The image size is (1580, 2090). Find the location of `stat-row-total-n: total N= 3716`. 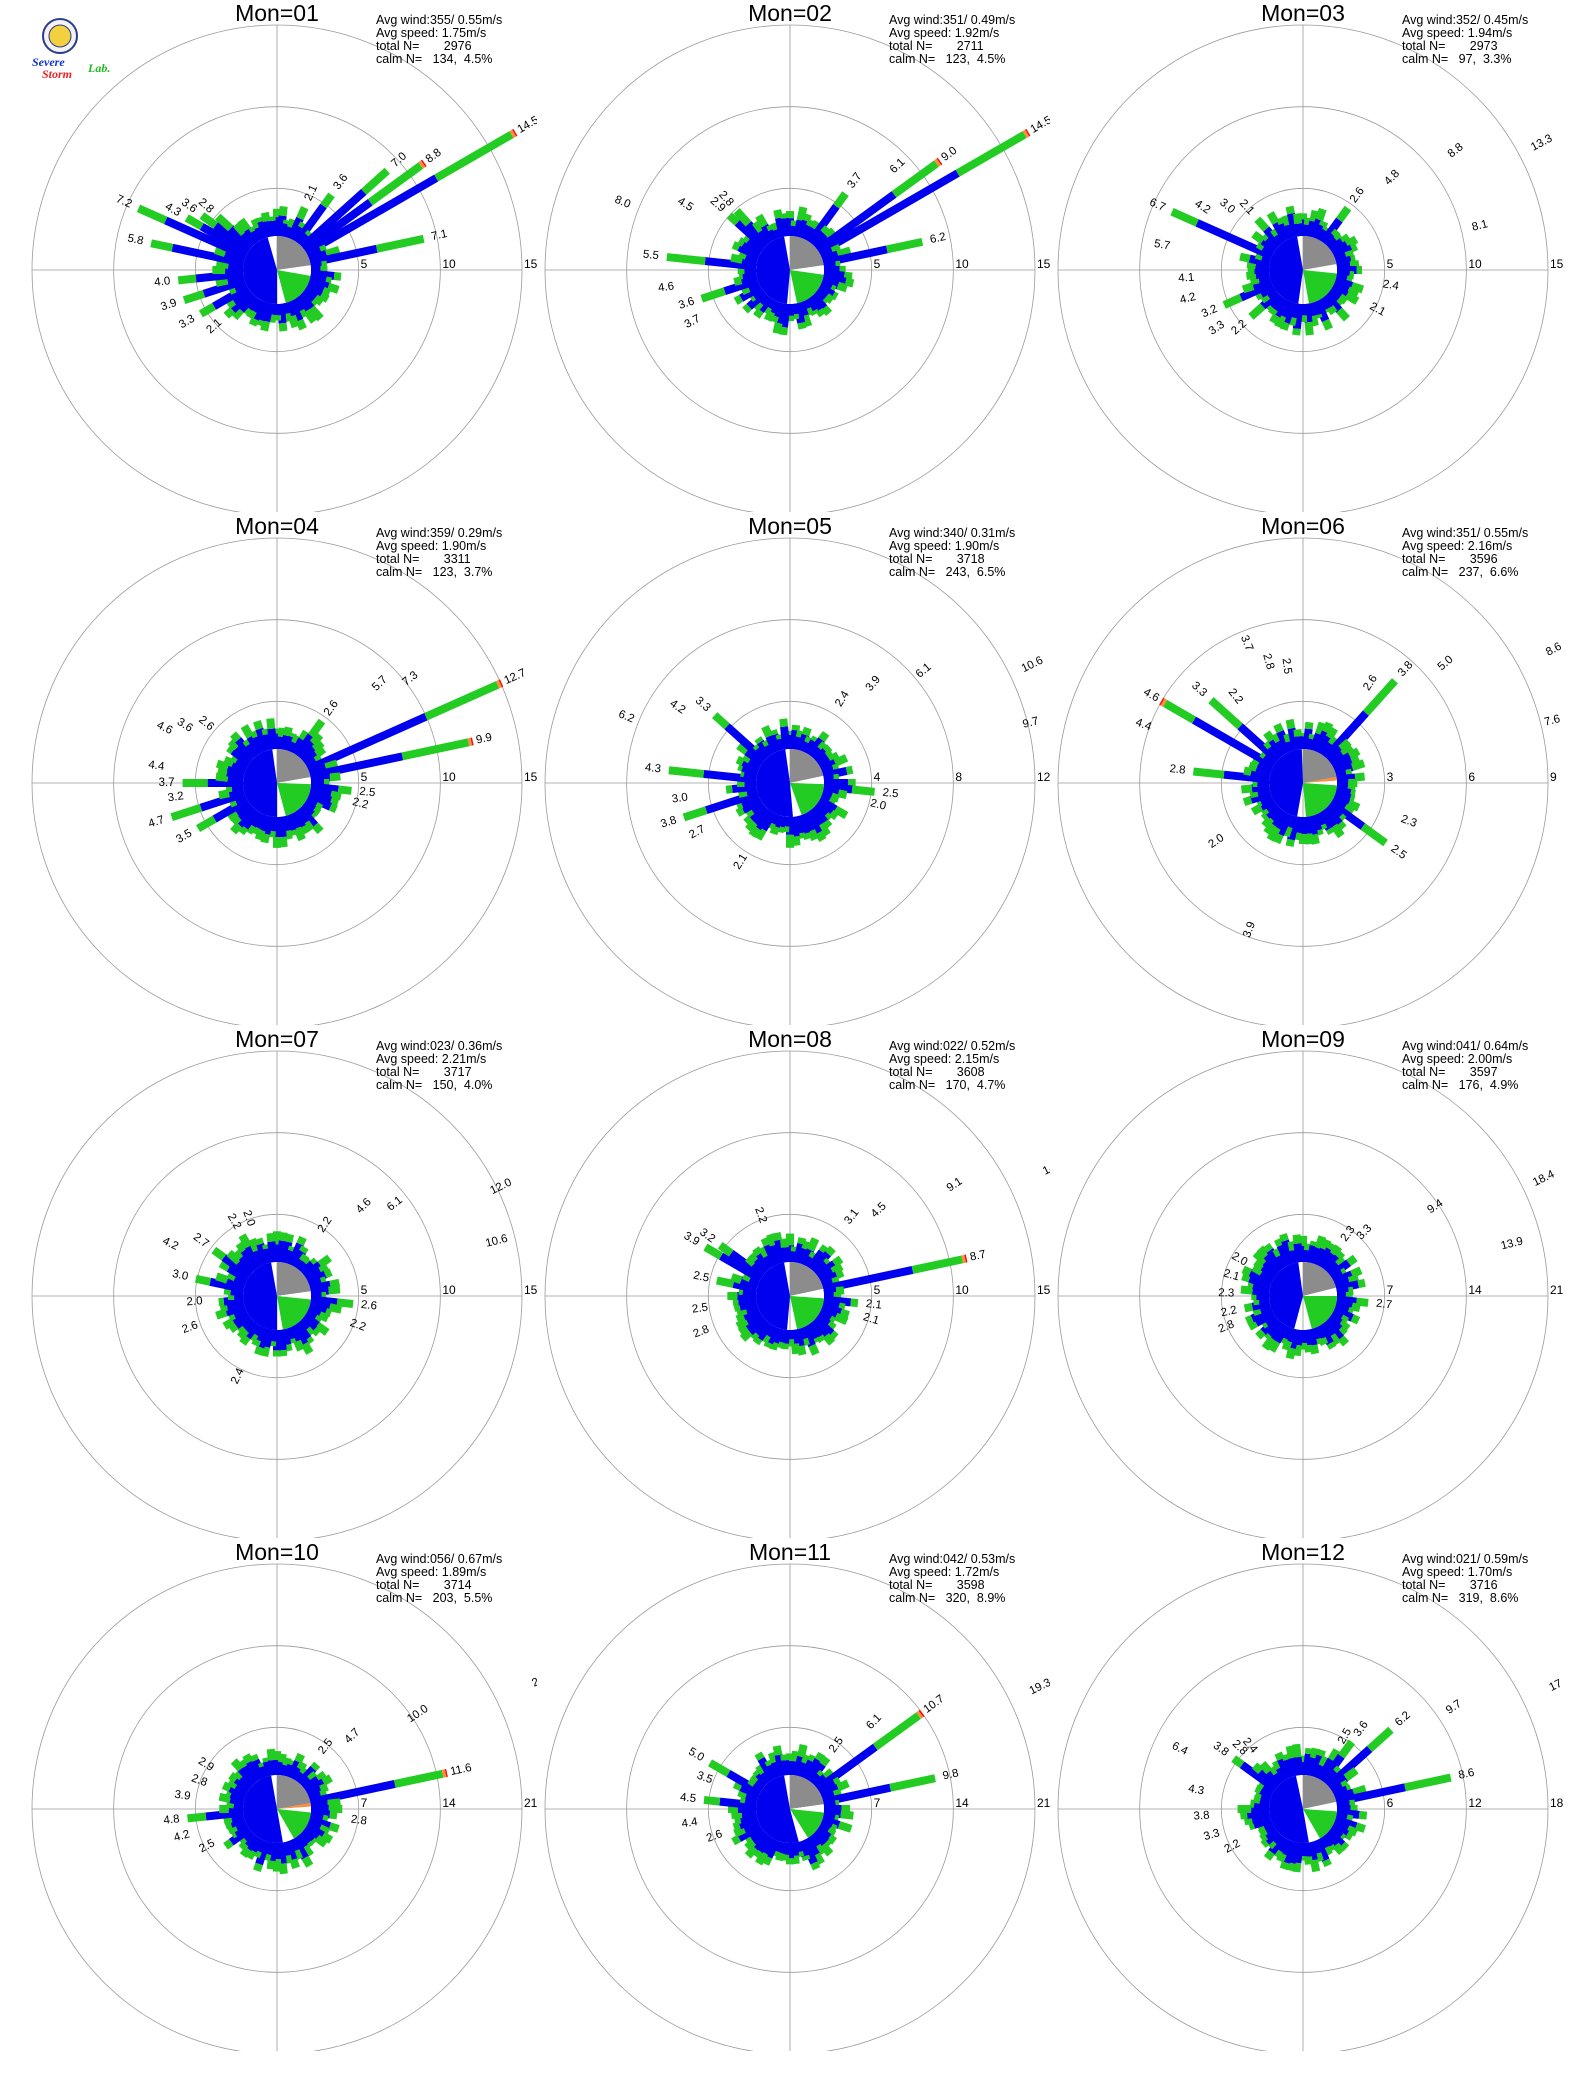

stat-row-total-n: total N= 3716 is located at coordinates (1465, 1585).